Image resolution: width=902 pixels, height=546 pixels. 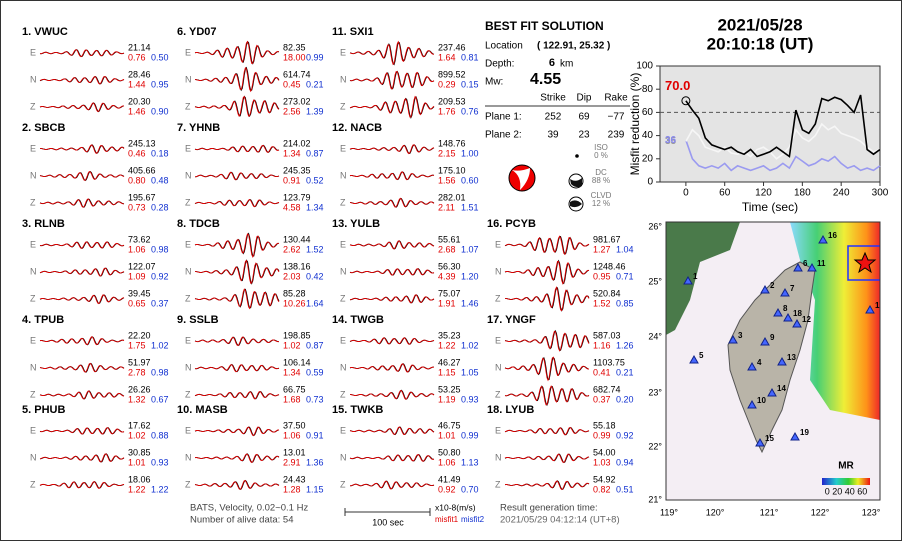 I want to click on y-tick-label: 80, so click(x=648, y=89).